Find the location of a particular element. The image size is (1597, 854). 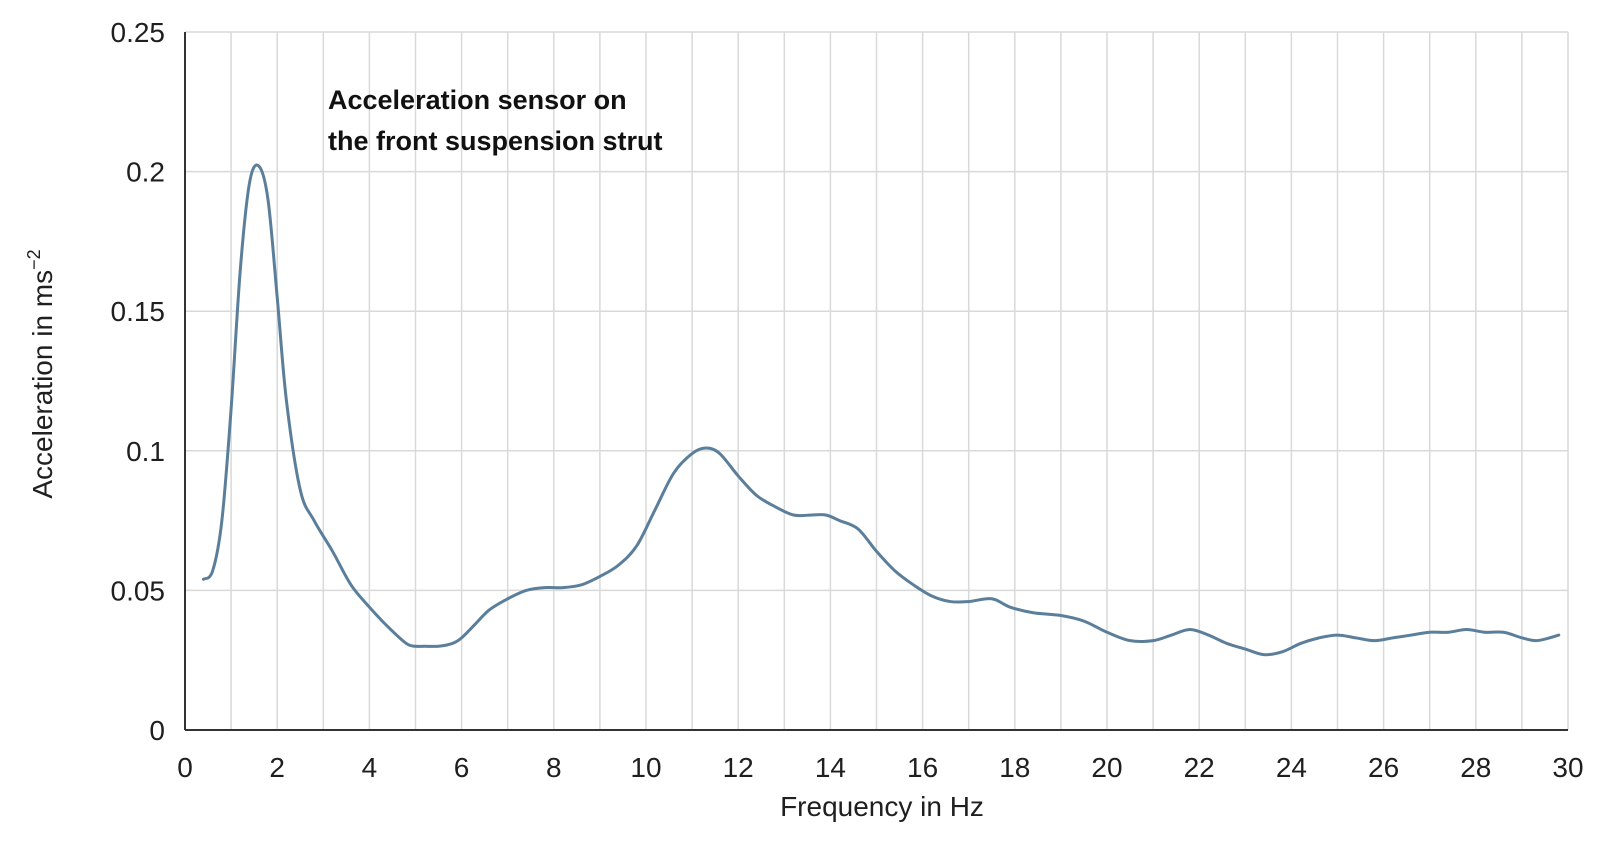

x-tick-label: 16 is located at coordinates (922, 767).